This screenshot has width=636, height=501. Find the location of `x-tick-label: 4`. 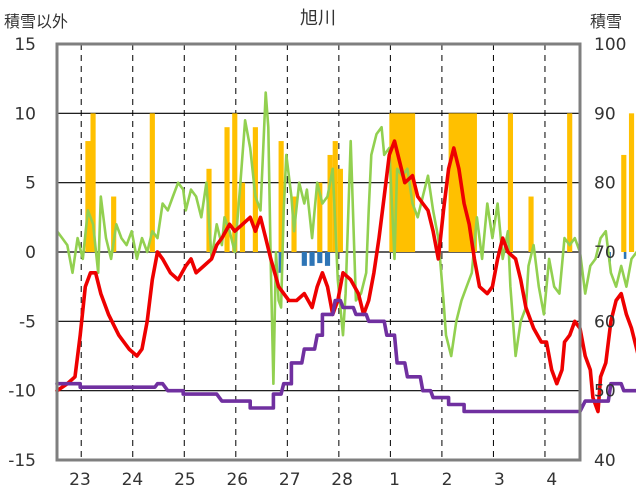

x-tick-label: 4 is located at coordinates (551, 480).